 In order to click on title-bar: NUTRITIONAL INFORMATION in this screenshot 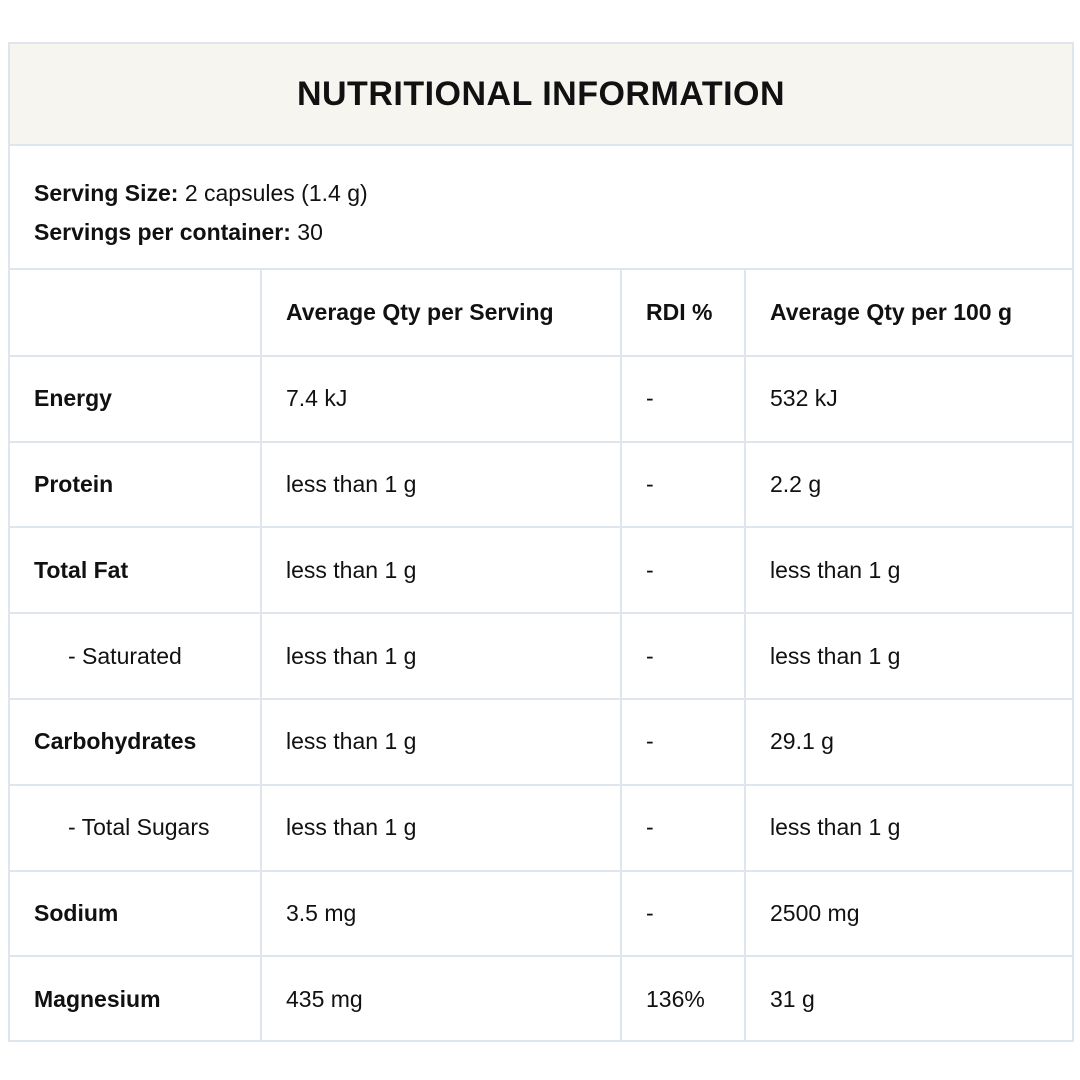, I will do `click(541, 95)`.